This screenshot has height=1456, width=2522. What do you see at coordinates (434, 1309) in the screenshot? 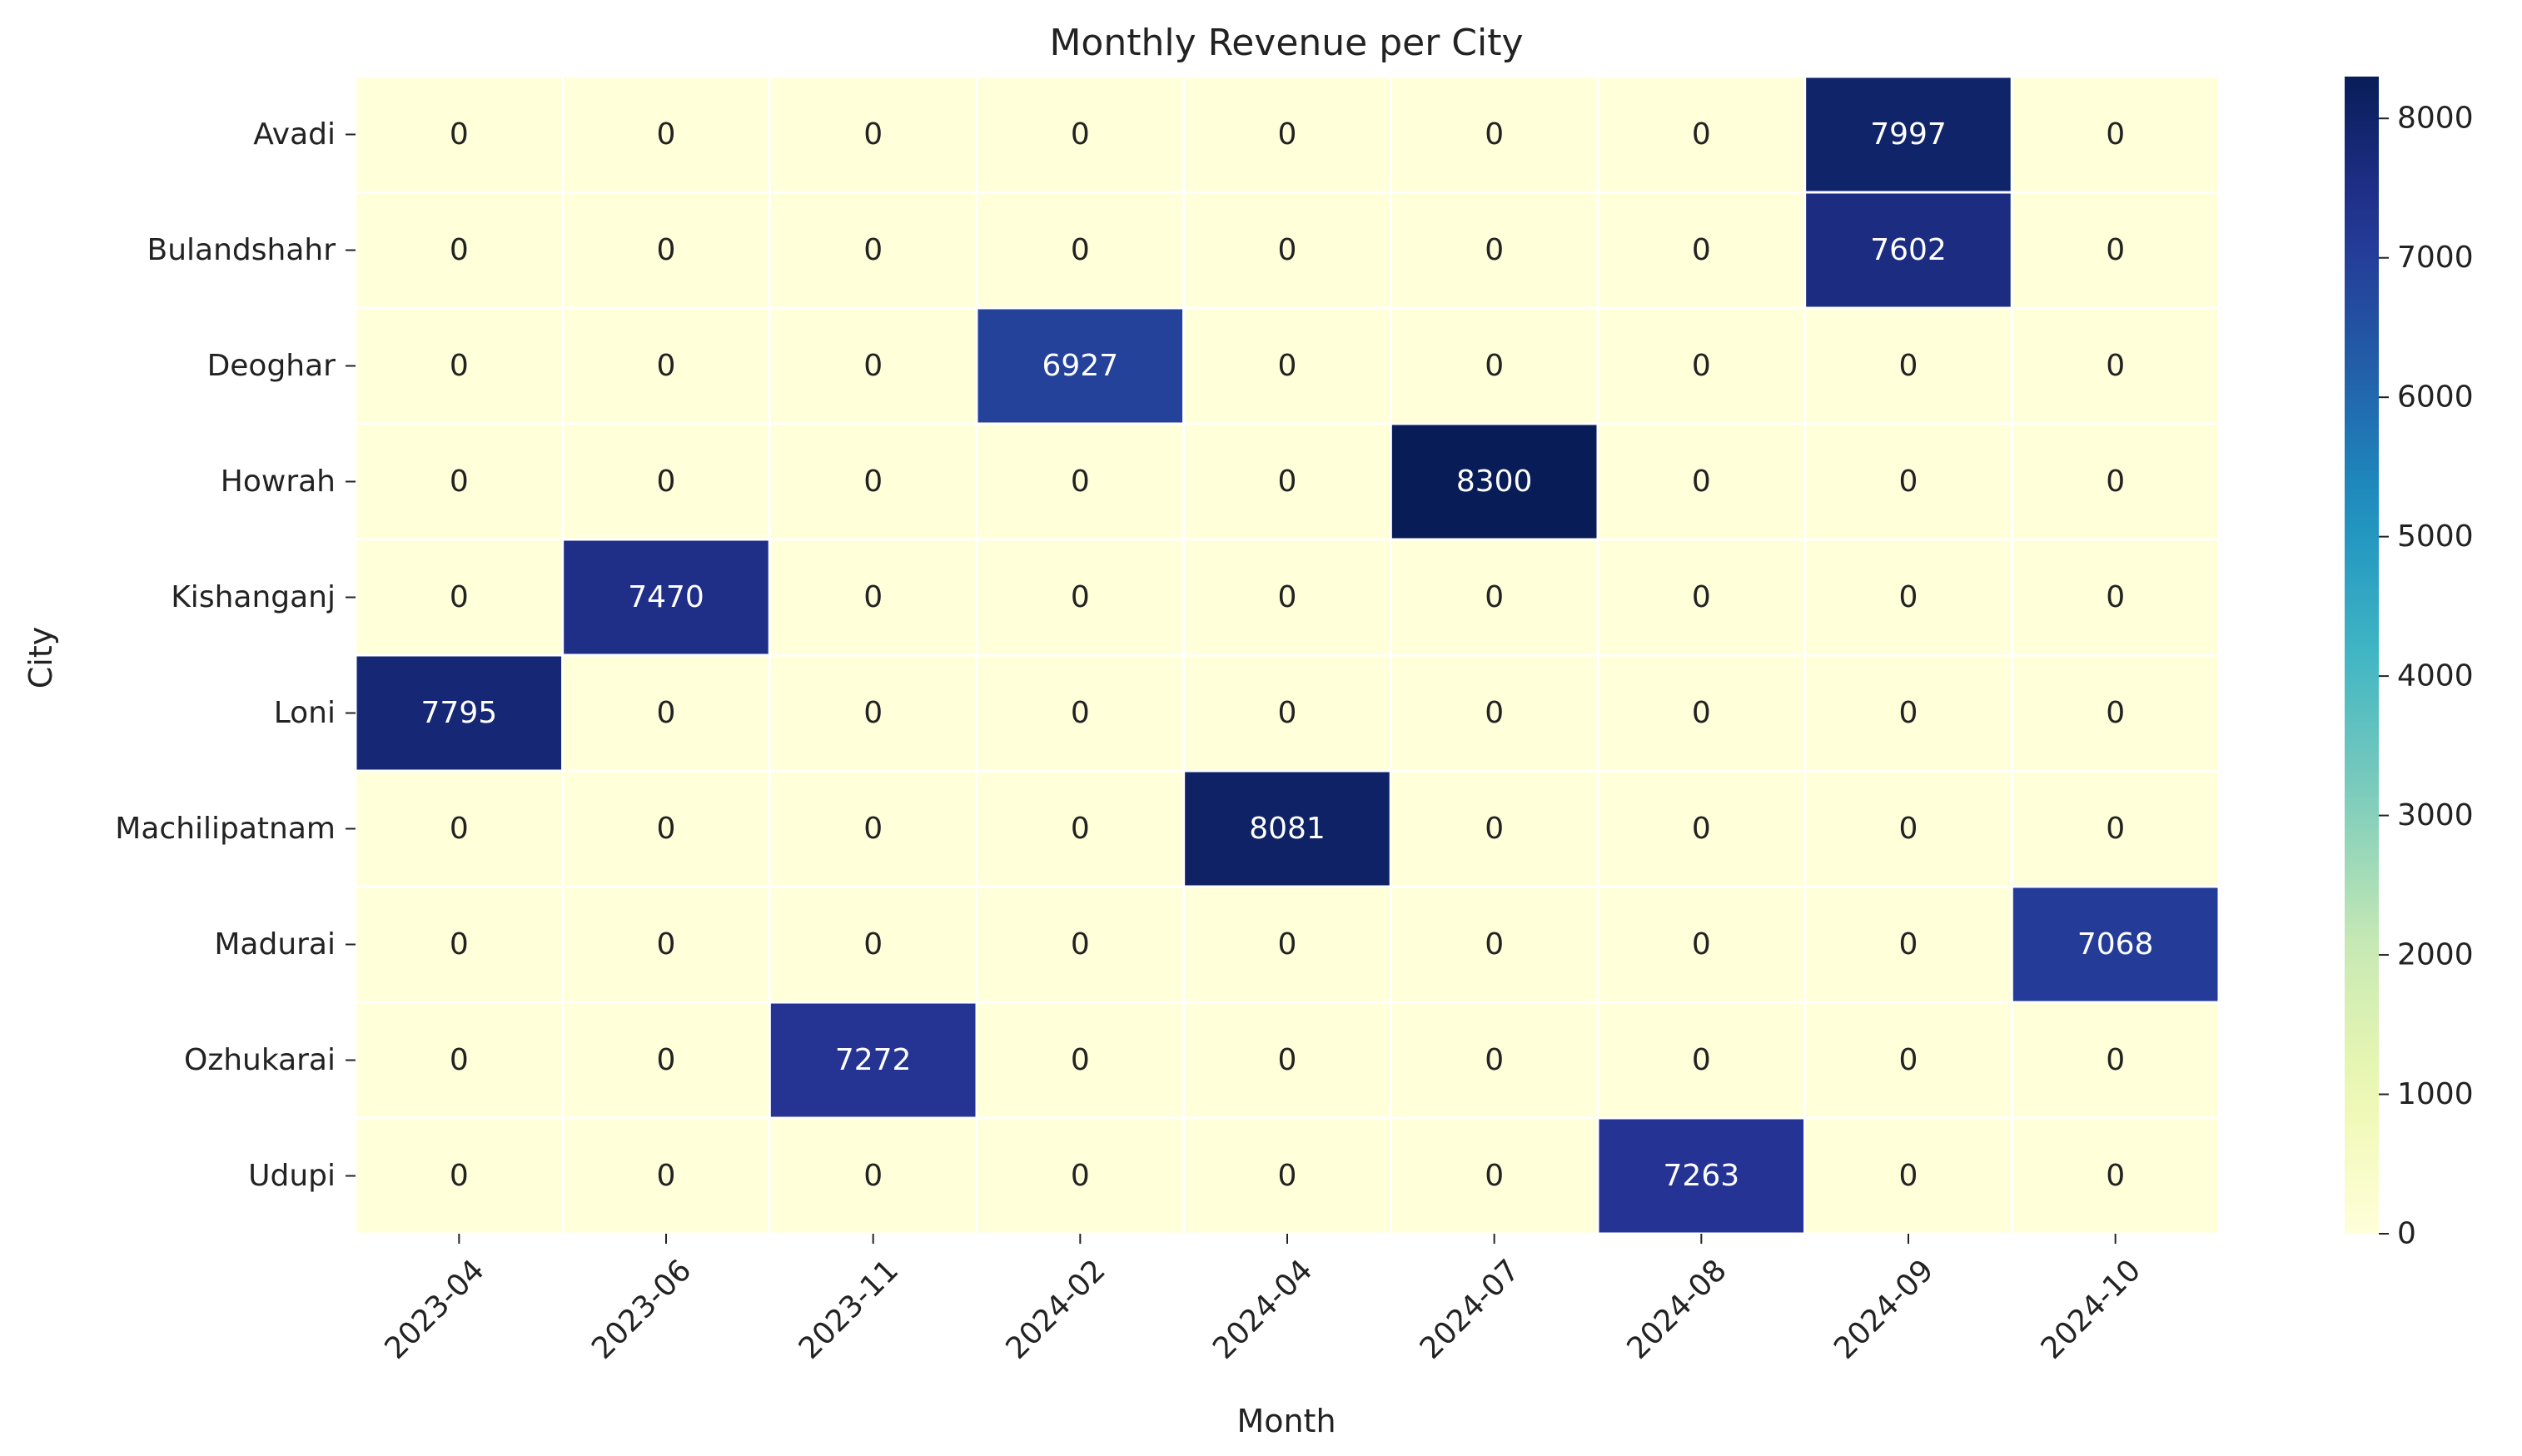
I see `x-tick-label: 2023-04` at bounding box center [434, 1309].